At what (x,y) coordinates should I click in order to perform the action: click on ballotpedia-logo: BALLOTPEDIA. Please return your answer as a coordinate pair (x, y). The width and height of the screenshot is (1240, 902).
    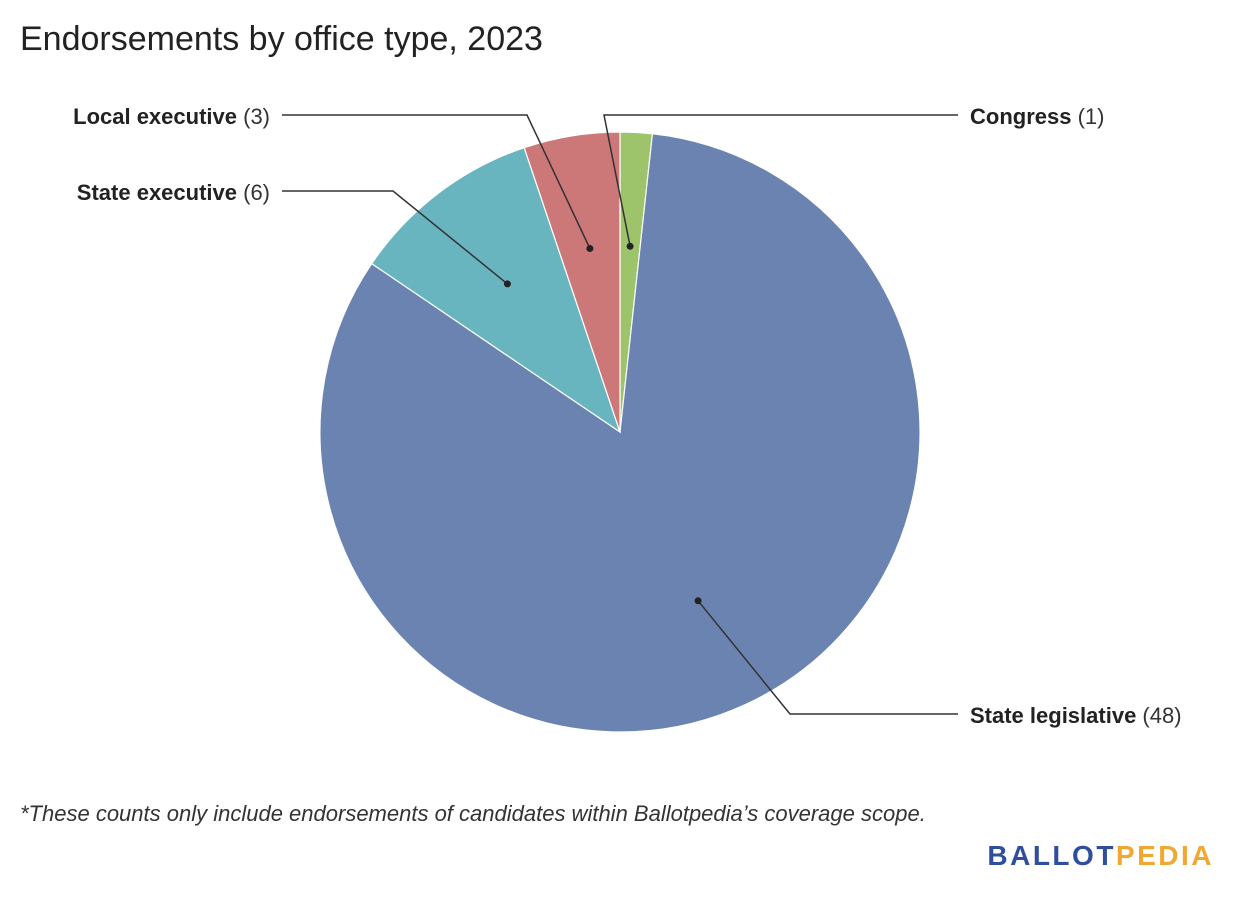
    Looking at the image, I should click on (1100, 856).